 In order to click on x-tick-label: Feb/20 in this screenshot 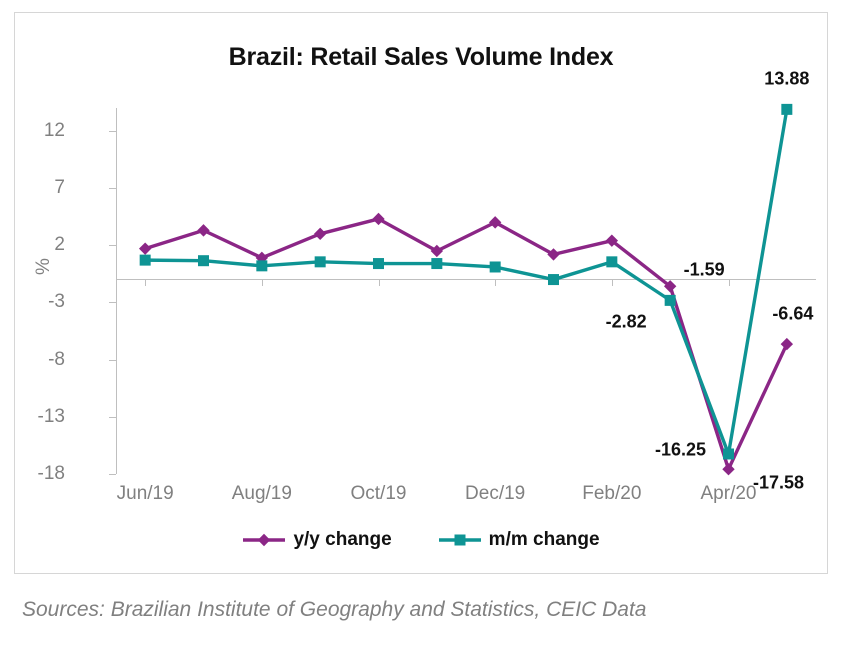, I will do `click(612, 493)`.